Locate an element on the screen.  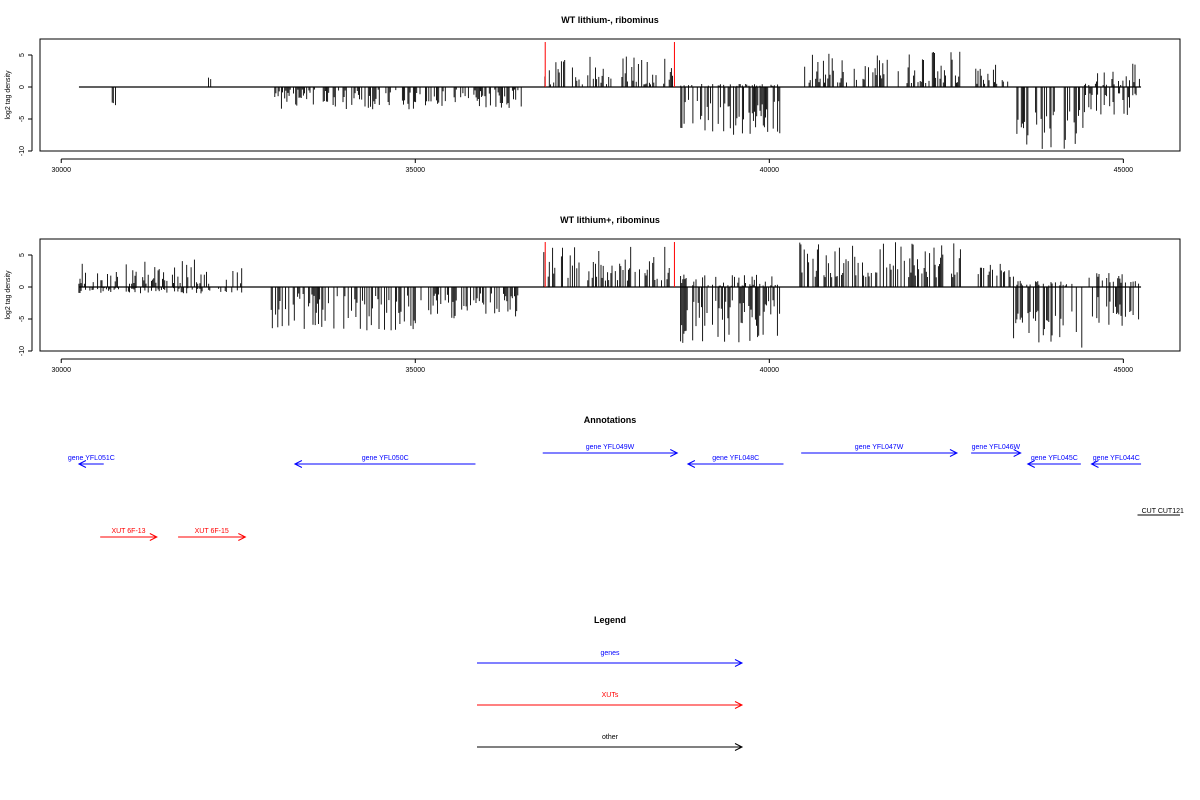
panel-1-frame is located at coordinates (610, 95).